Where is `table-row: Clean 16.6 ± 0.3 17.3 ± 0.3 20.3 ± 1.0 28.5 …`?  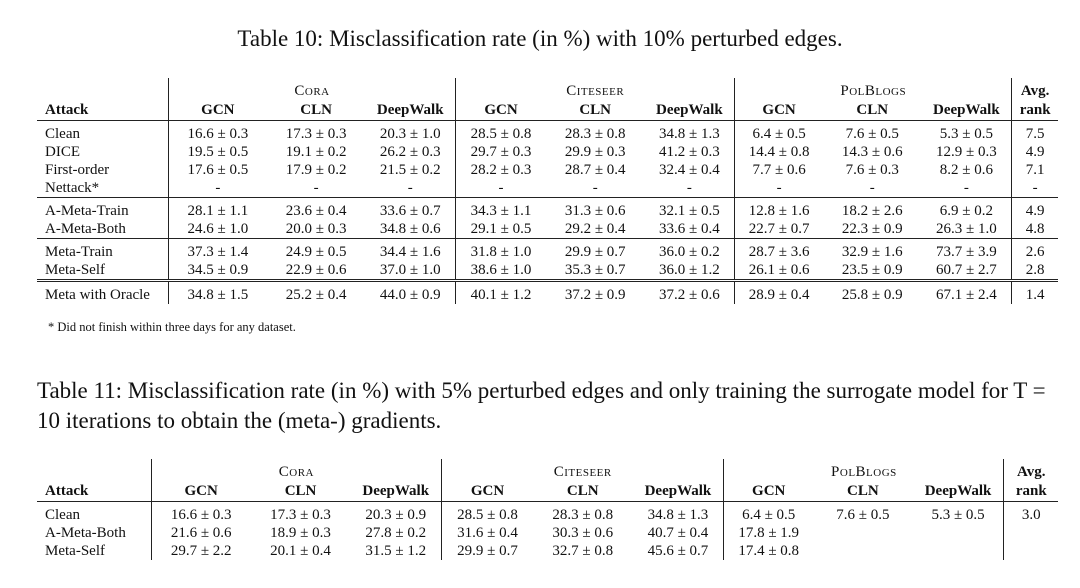
table-row: Clean 16.6 ± 0.3 17.3 ± 0.3 20.3 ± 1.0 28.5 … is located at coordinates (547, 131).